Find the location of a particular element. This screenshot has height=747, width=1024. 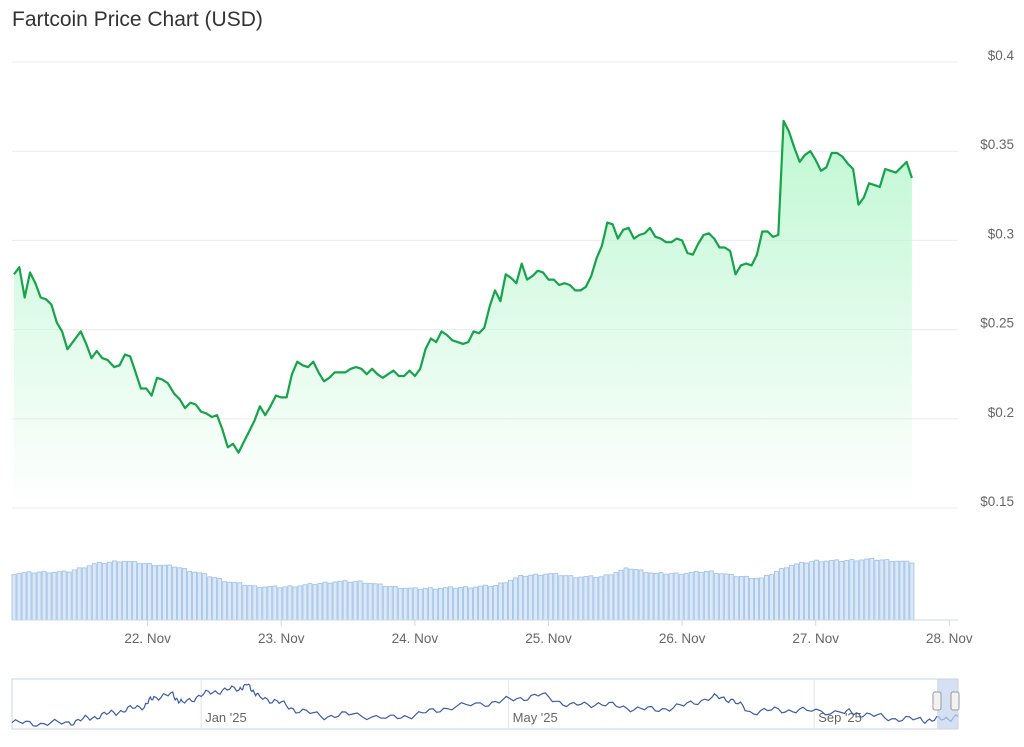

y-tick-label: $0.25 is located at coordinates (997, 323).